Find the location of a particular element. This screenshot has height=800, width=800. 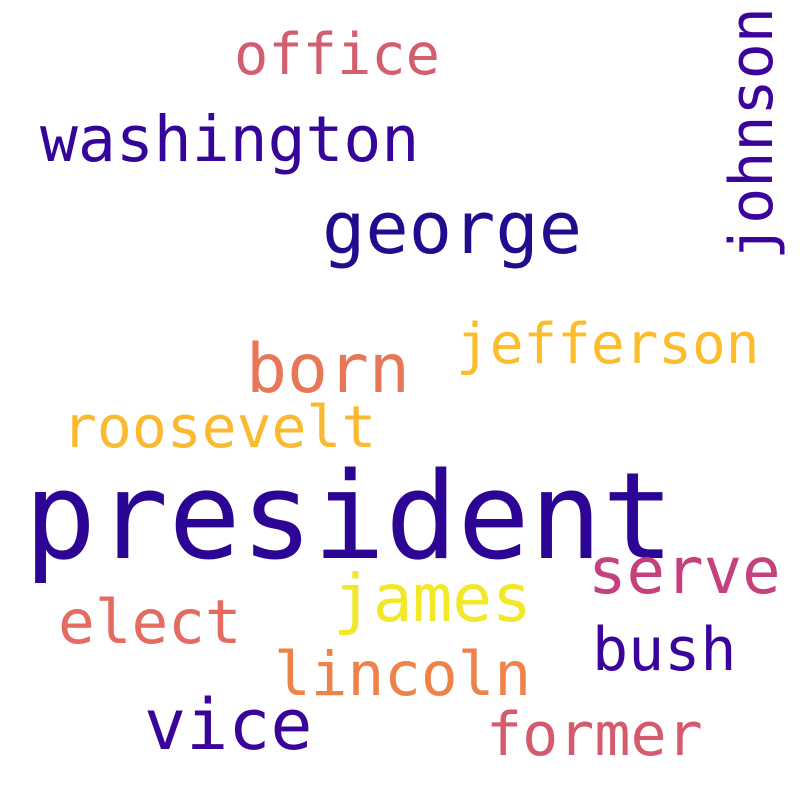

word-born: born is located at coordinates (328, 369).